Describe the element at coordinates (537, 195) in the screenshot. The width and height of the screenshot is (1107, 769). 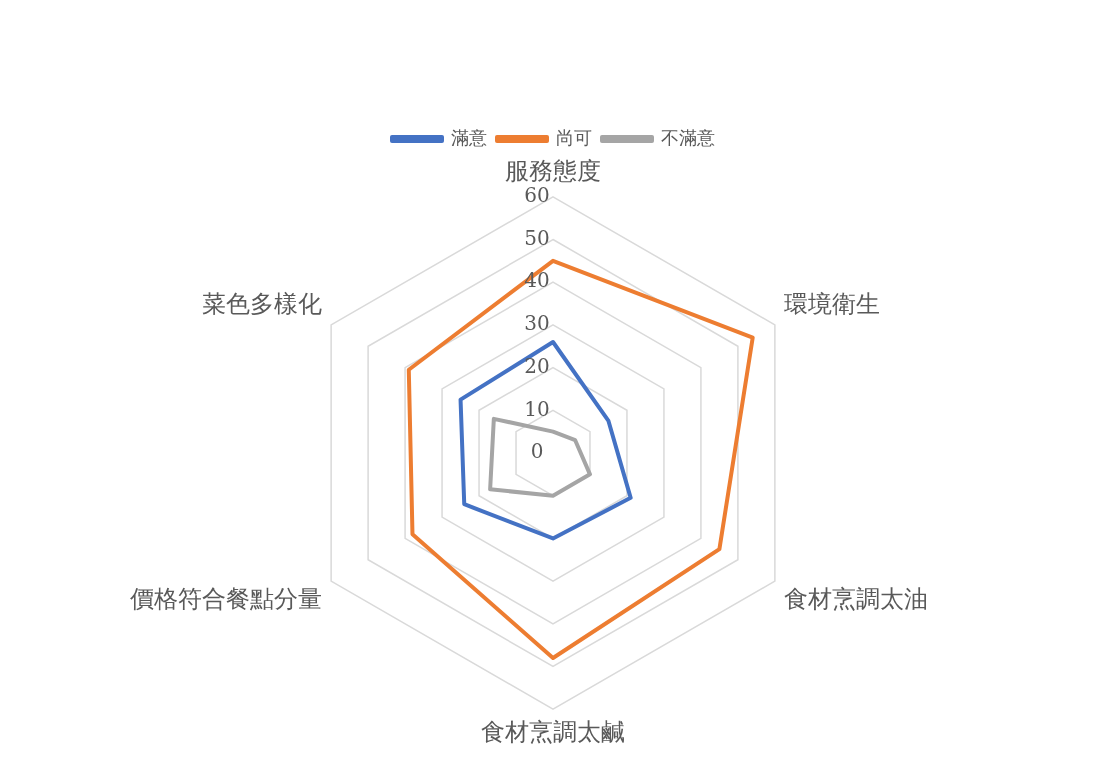
I see `y-tick-label: 60` at that location.